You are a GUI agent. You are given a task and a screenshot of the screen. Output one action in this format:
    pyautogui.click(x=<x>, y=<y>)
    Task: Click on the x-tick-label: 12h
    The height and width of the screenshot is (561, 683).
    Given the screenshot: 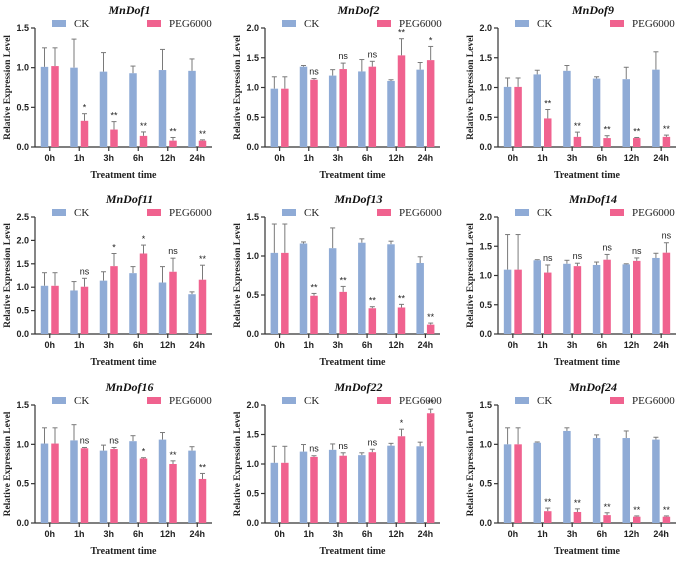 What is the action you would take?
    pyautogui.click(x=396, y=534)
    